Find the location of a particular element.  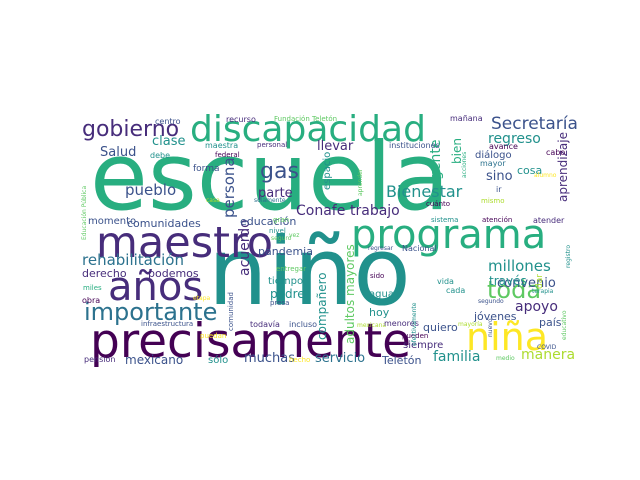

word: sólo is located at coordinates (218, 360).